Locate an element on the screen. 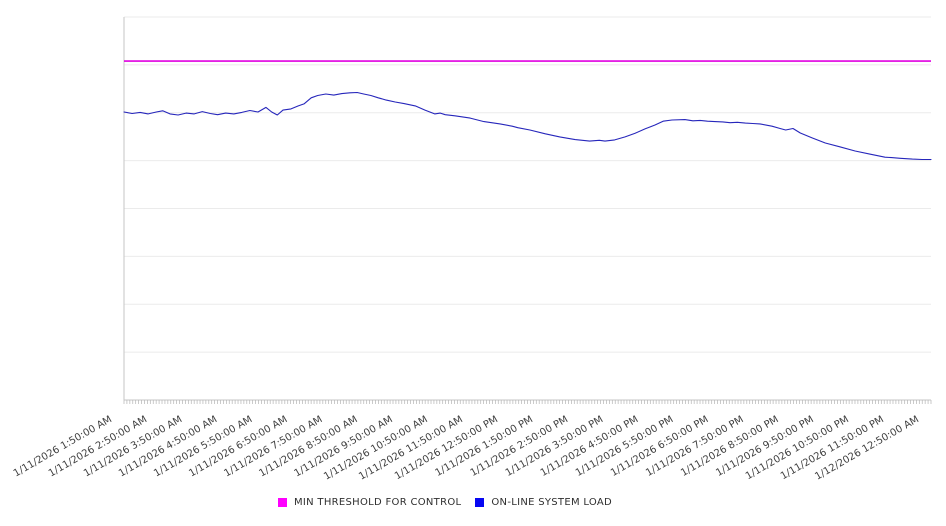 This screenshot has width=946, height=526. legend-swatch-online-system-load is located at coordinates (480, 502).